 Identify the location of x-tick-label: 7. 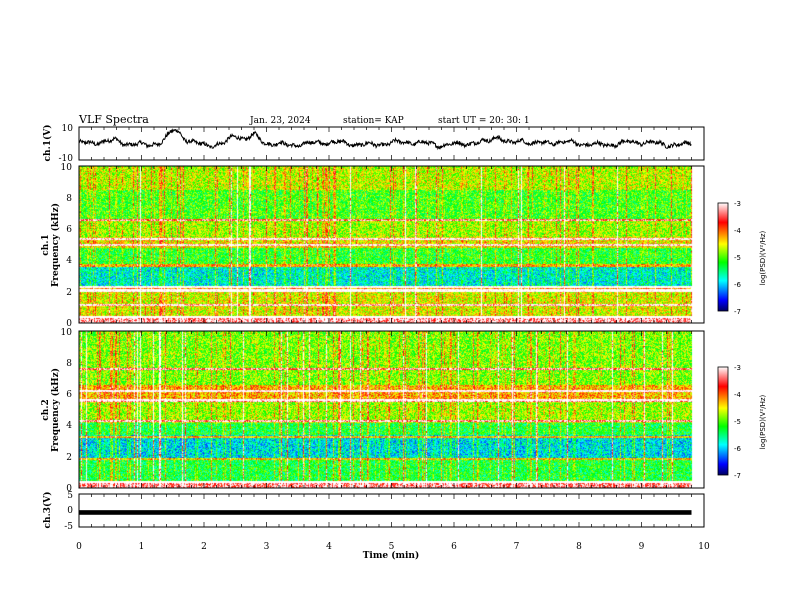
(517, 547).